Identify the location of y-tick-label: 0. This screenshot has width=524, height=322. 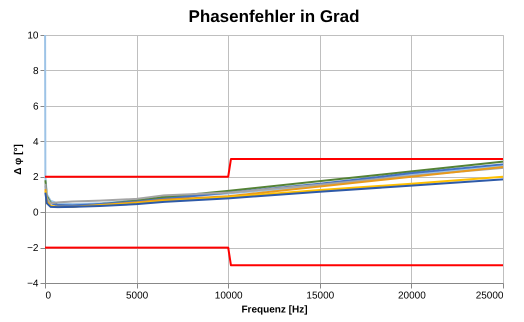
(35, 213).